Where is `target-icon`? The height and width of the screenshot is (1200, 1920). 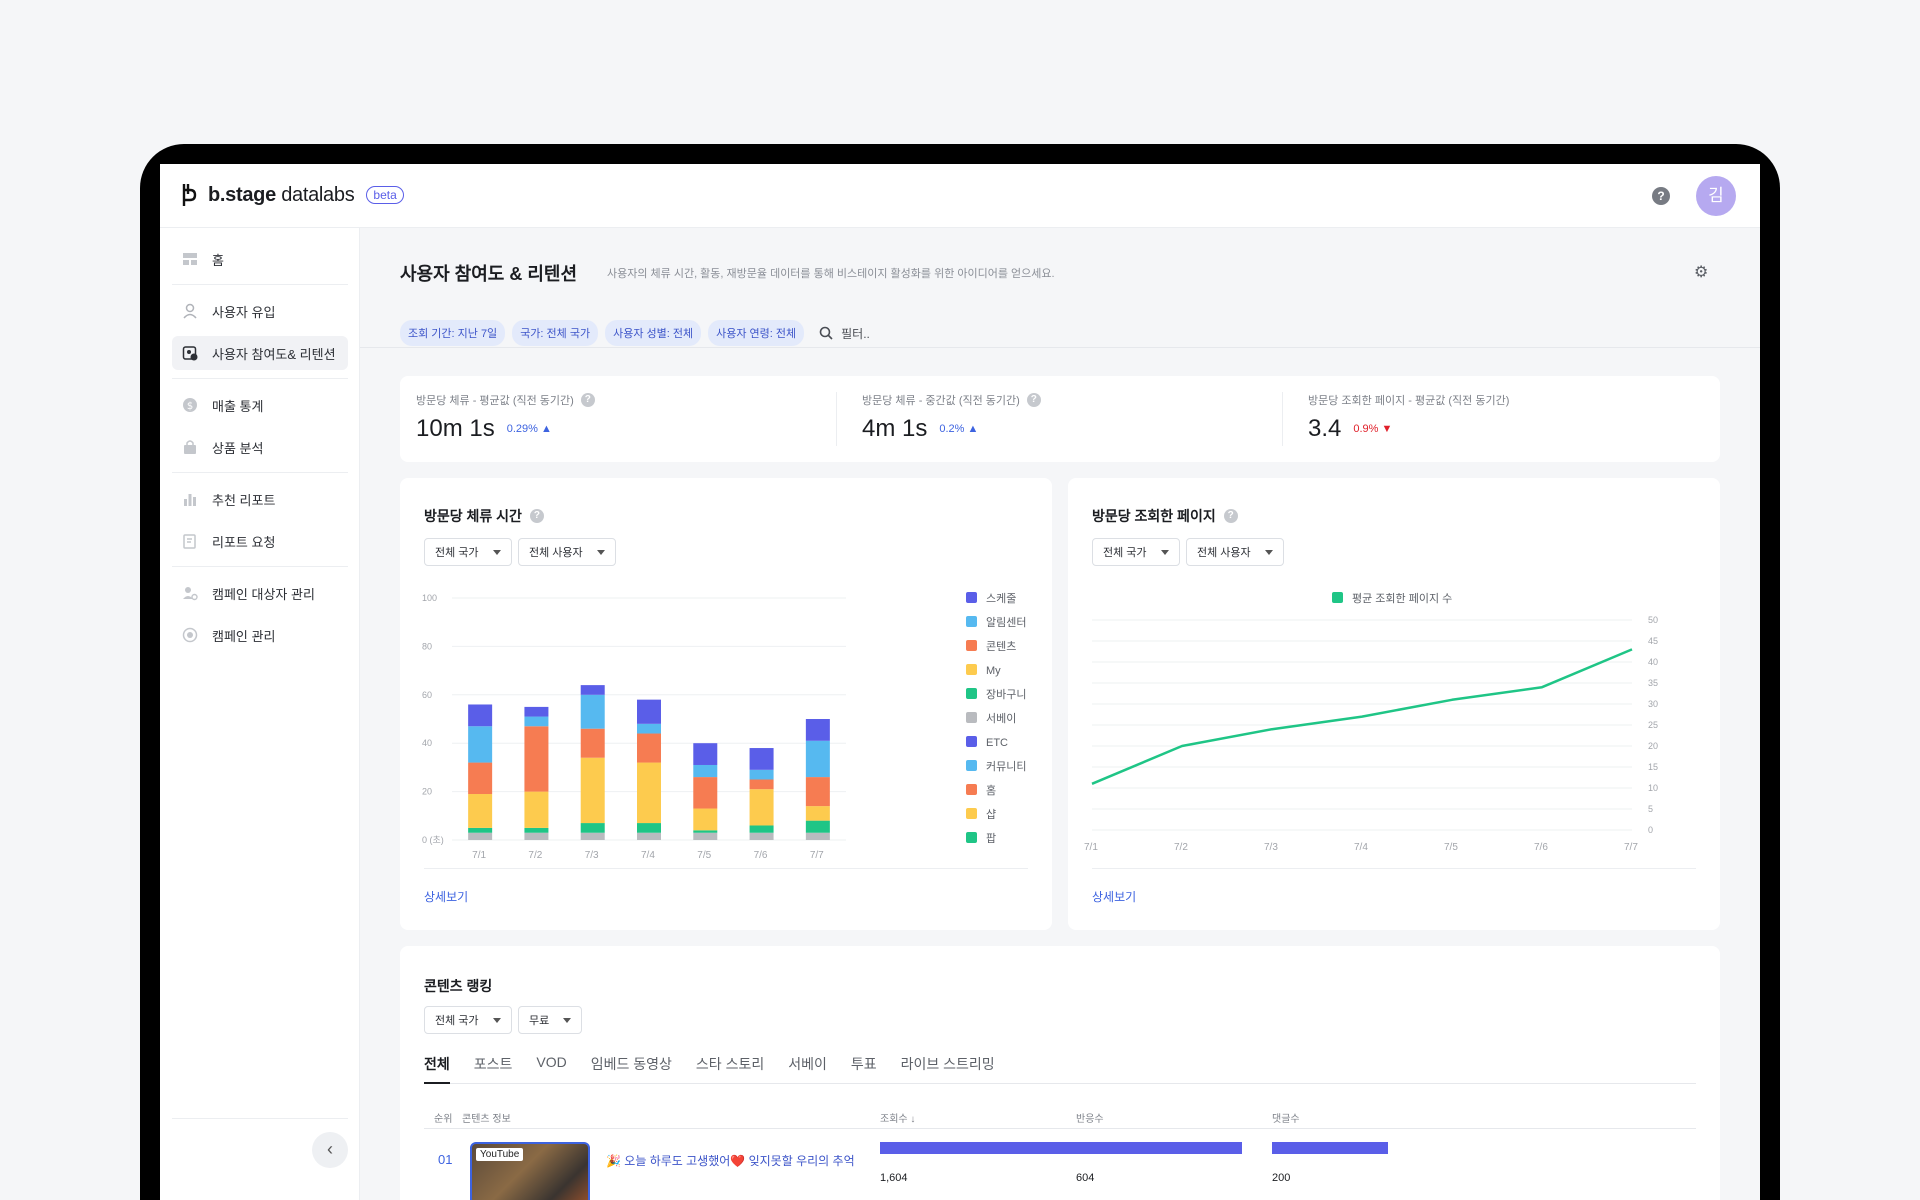 target-icon is located at coordinates (190, 635).